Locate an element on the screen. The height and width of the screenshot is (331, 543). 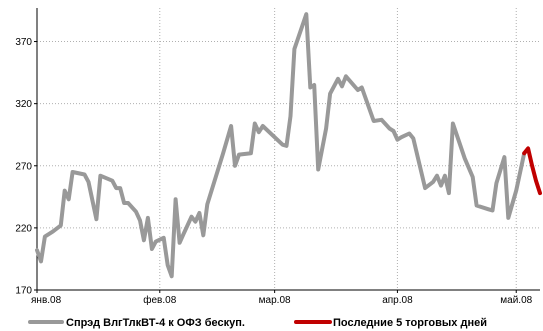
legend-label: Спрэд ВлгТлкВТ-4 к ОФЗ бескуп. is located at coordinates (155, 323).